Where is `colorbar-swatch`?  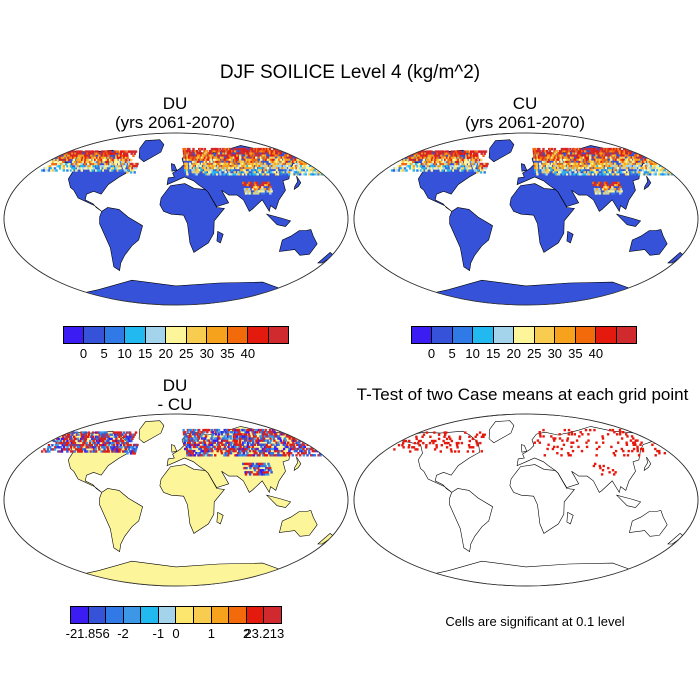
colorbar-swatch is located at coordinates (422, 335).